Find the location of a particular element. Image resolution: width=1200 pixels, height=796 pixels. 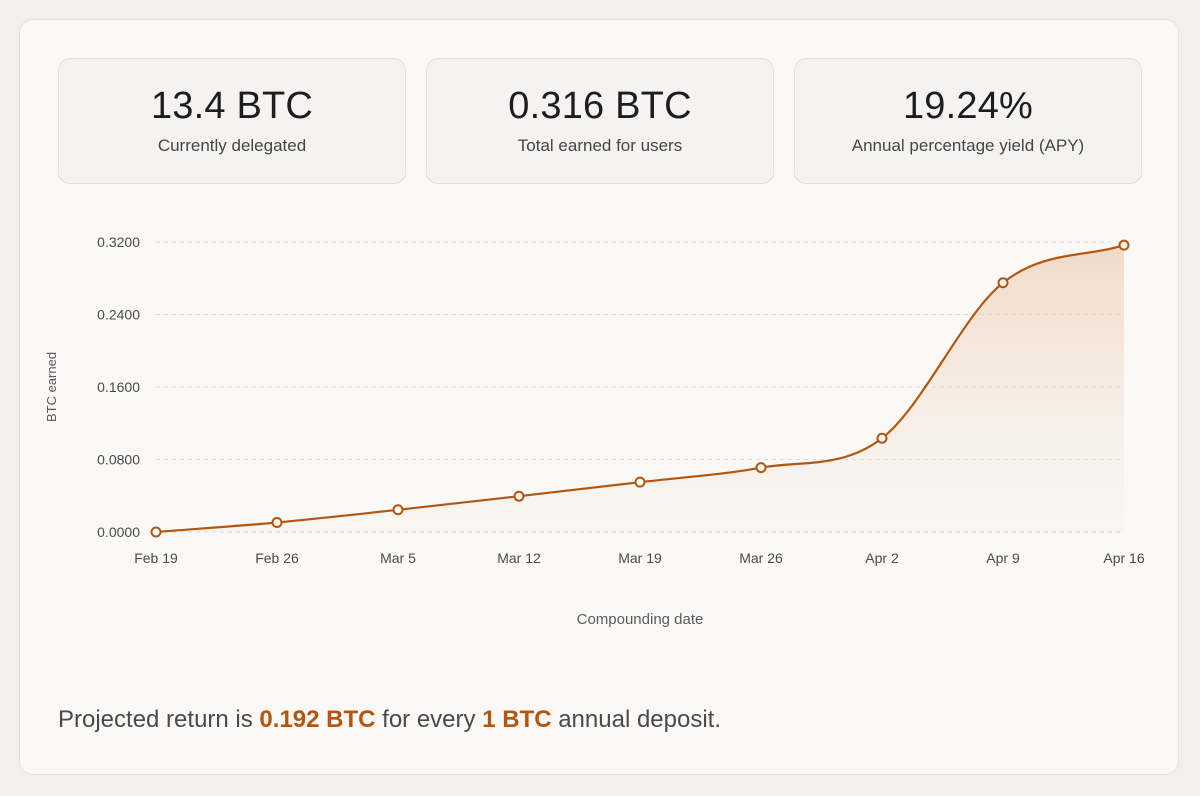

stat-label: Annual percentage yield (APY) is located at coordinates (968, 145).